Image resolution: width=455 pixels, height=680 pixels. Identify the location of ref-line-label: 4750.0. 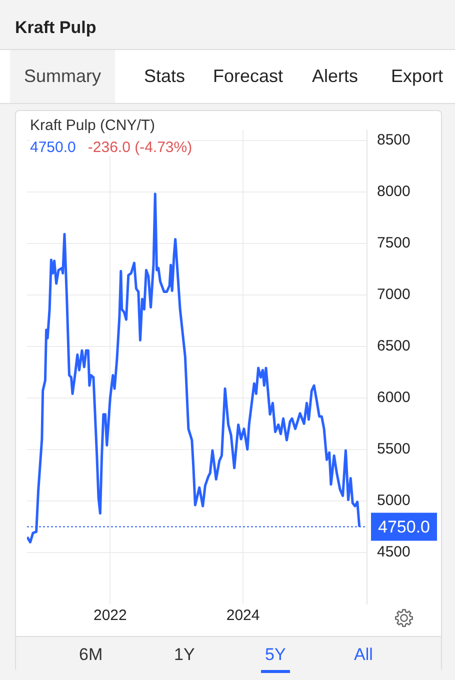
(404, 526).